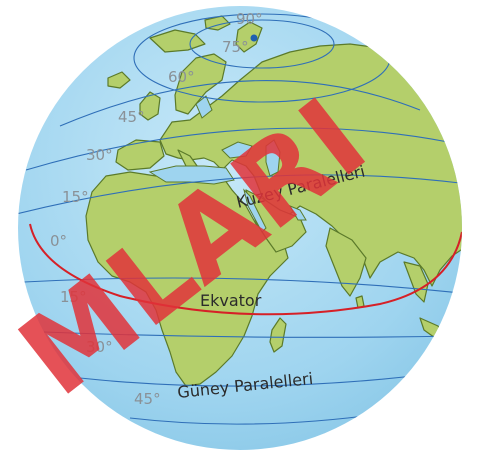  Describe the element at coordinates (456, 311) in the screenshot. I see `land-borneo` at that location.